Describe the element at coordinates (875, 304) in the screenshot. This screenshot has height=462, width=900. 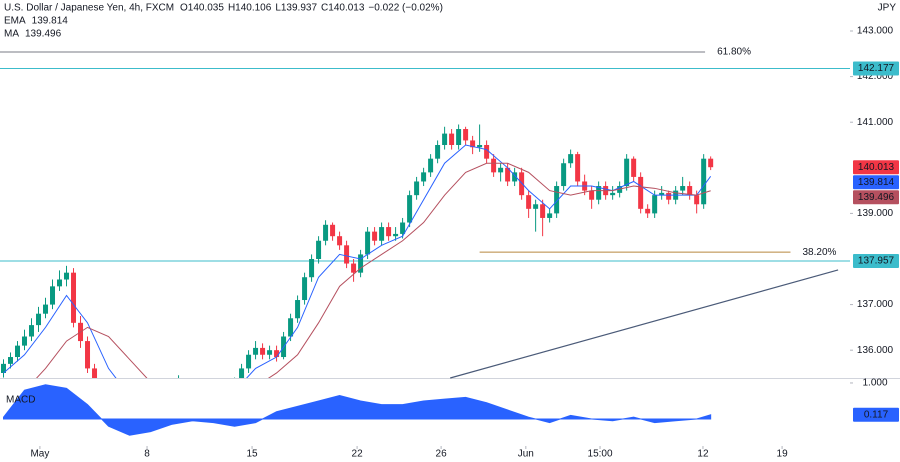
I see `y-tick-label: 137.000` at that location.